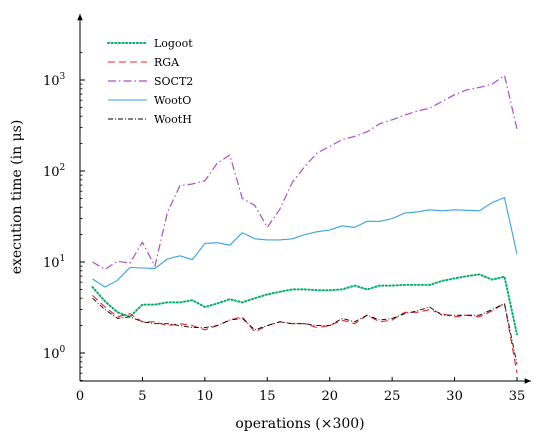 The image size is (551, 448). What do you see at coordinates (304, 304) in the screenshot?
I see `series-line-logoot` at bounding box center [304, 304].